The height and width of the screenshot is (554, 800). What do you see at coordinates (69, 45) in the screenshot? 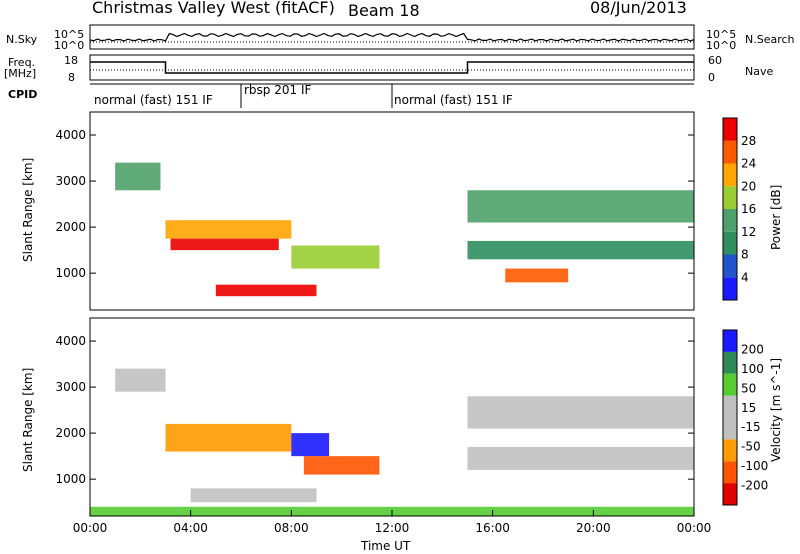
I see `noise-left-bottom-tick: 10^0` at bounding box center [69, 45].